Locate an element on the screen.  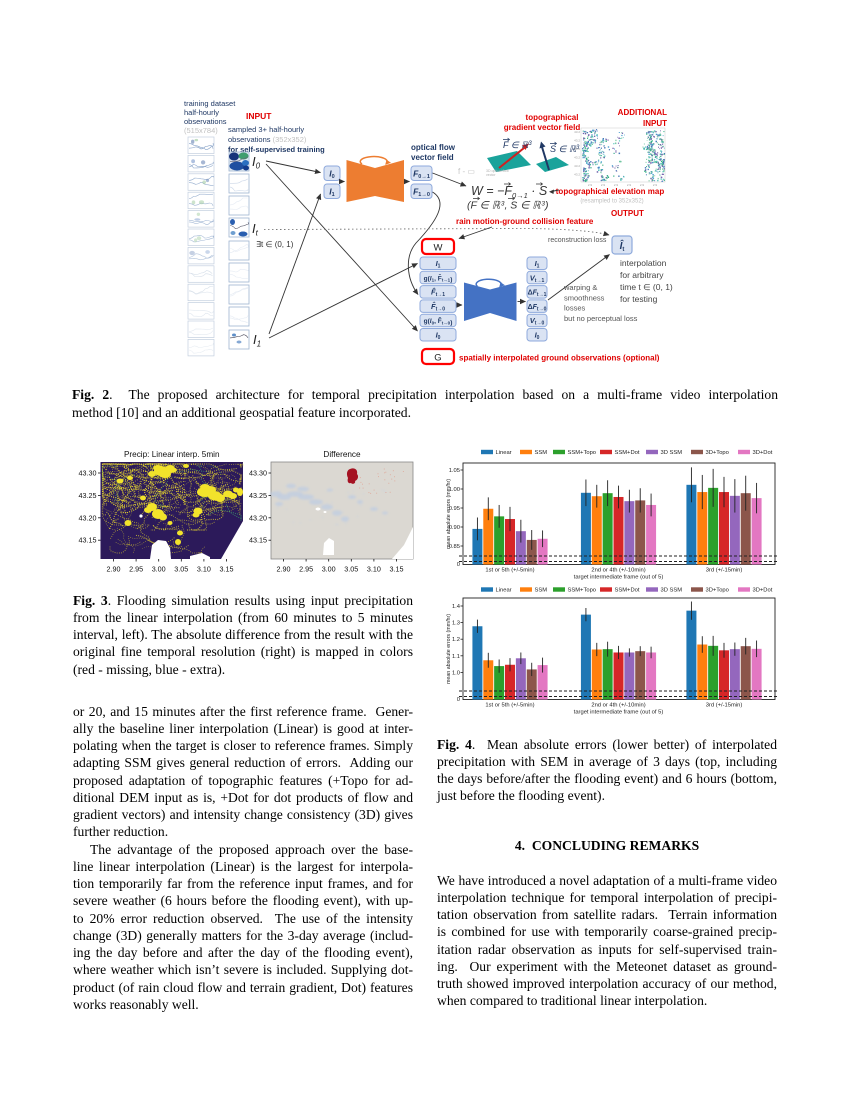
svg-text: 1.00 is located at coordinates (454, 490).